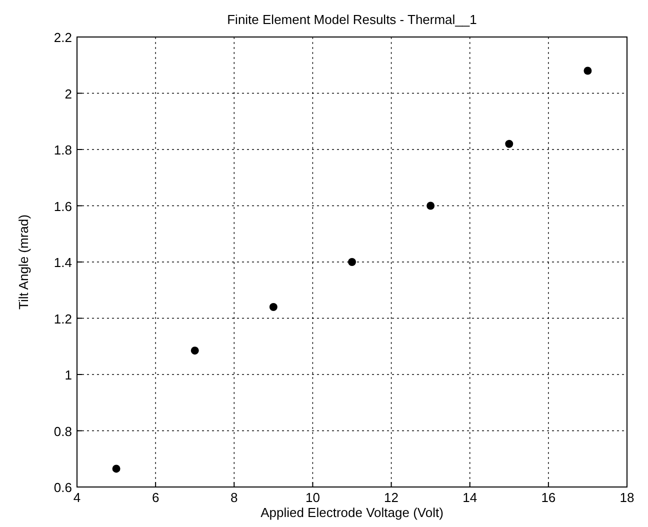  I want to click on x-tick-label: 6, so click(156, 497).